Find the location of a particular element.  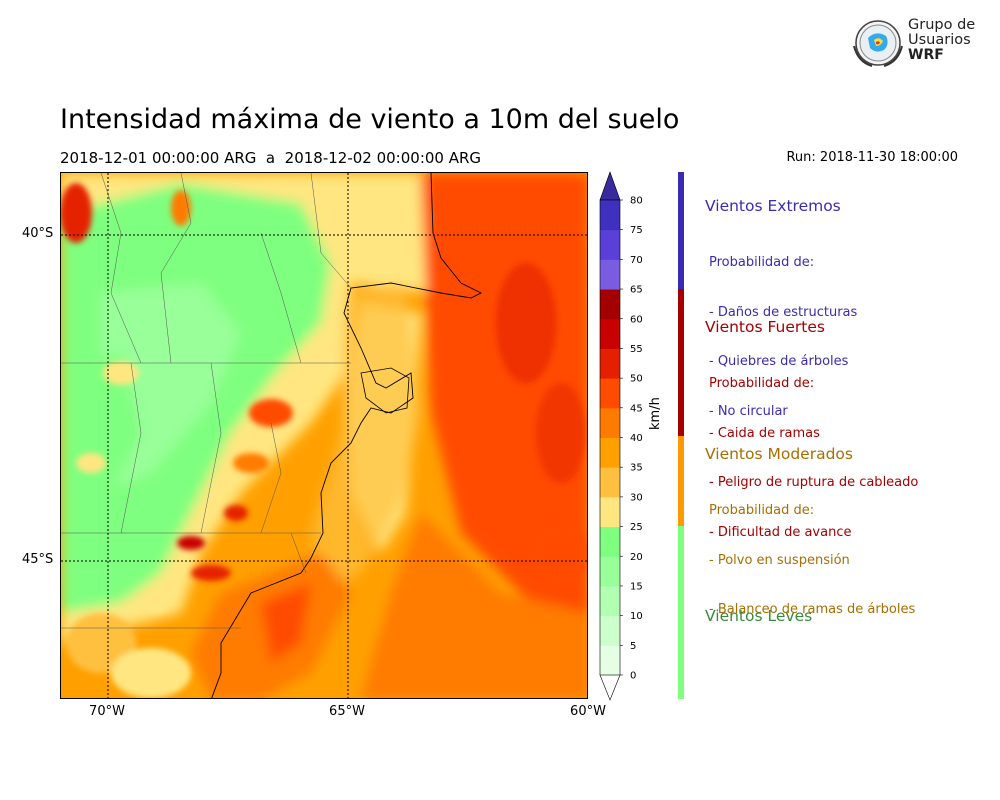

colorbar-tick-label: 45 is located at coordinates (636, 408).